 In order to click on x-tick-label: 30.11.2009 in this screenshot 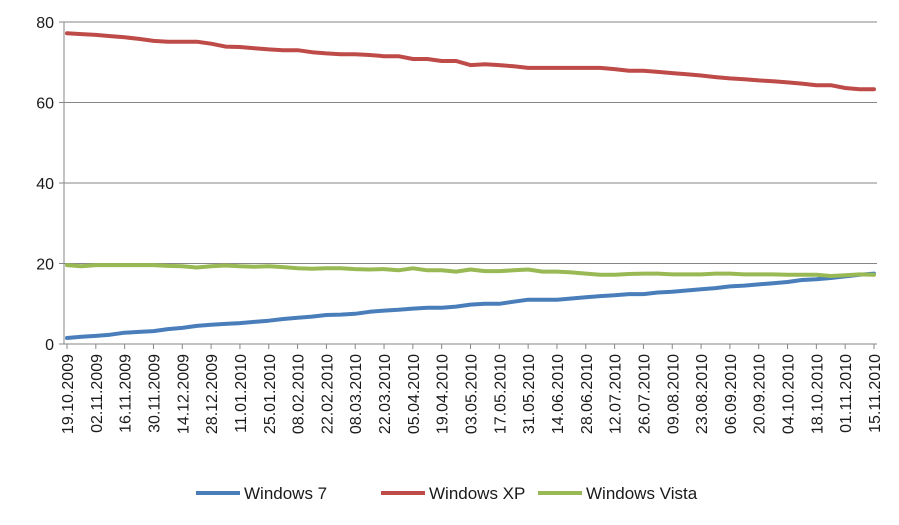, I will do `click(154, 393)`.